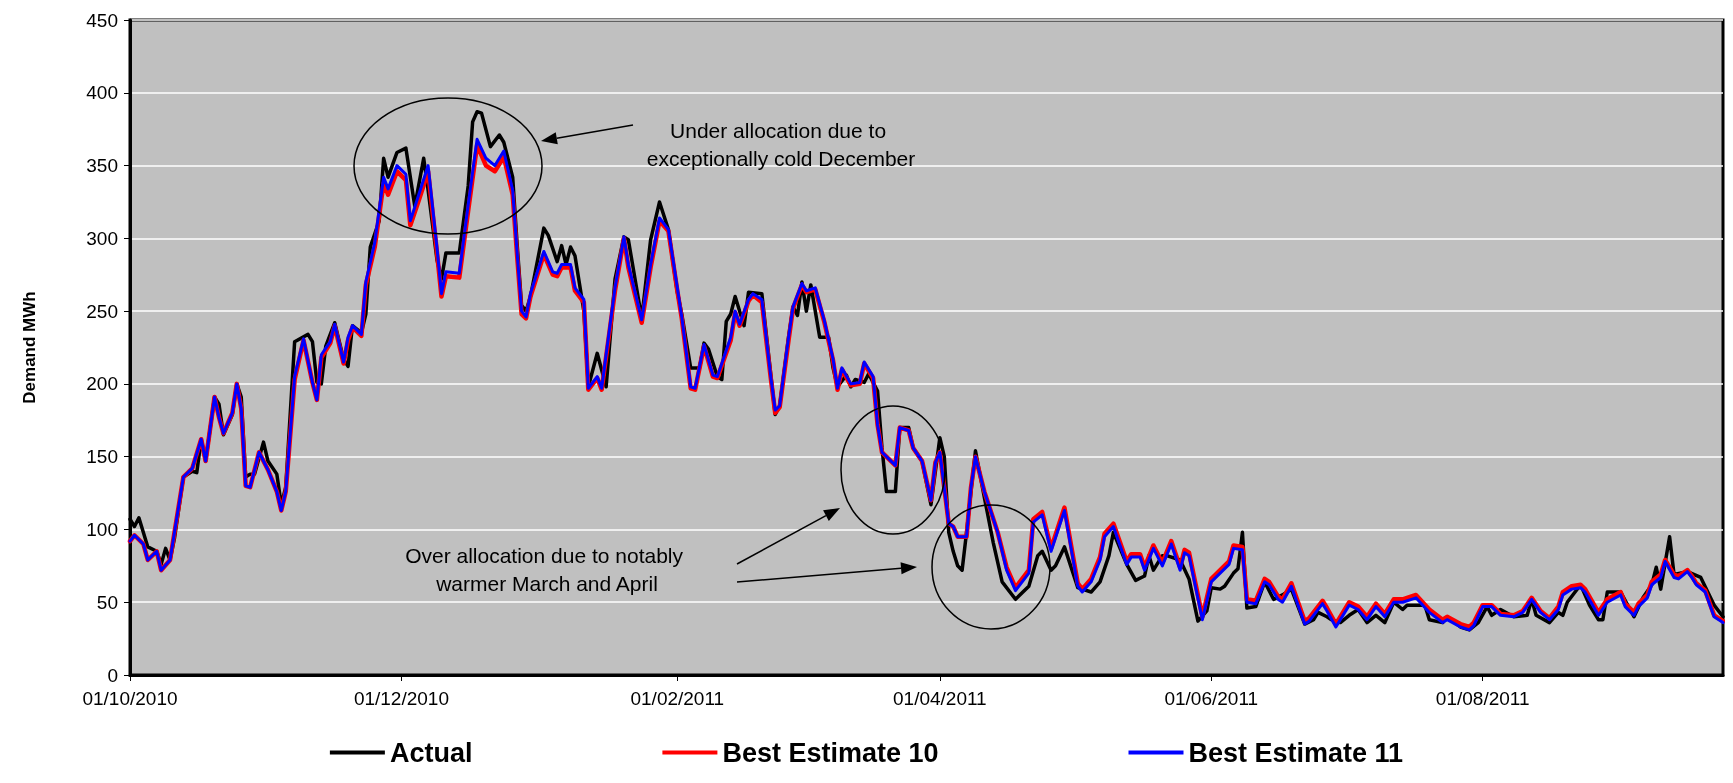 This screenshot has height=783, width=1733. Describe the element at coordinates (781, 144) in the screenshot. I see `annotation: Under allocation due to exceptionally cold December` at that location.